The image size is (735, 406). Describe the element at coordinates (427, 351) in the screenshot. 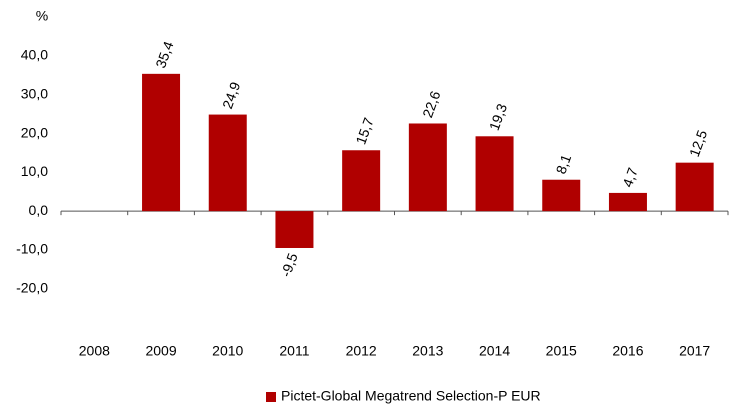

I see `x-tick-label: 2013` at that location.